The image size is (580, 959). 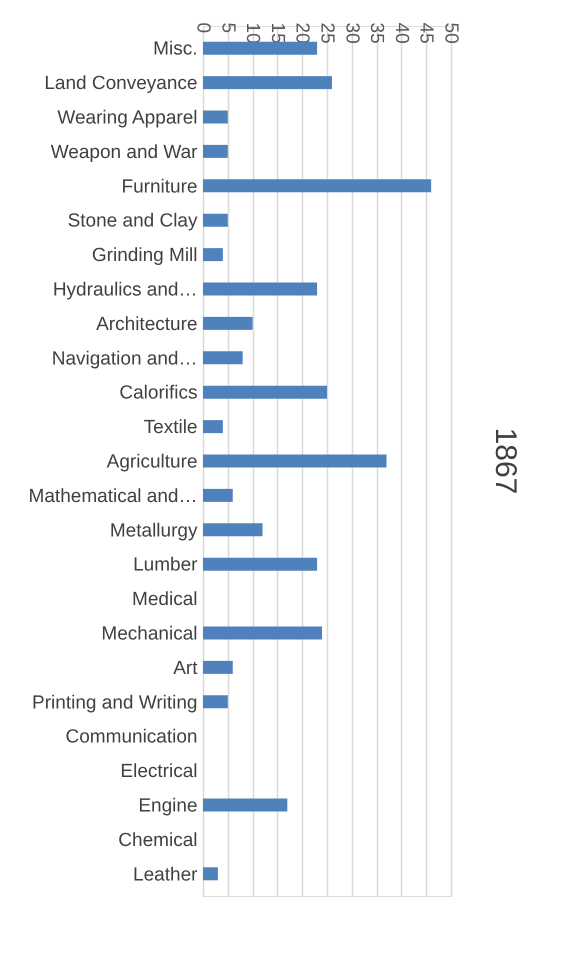 I want to click on y-tick-label: Engine, so click(x=168, y=806).